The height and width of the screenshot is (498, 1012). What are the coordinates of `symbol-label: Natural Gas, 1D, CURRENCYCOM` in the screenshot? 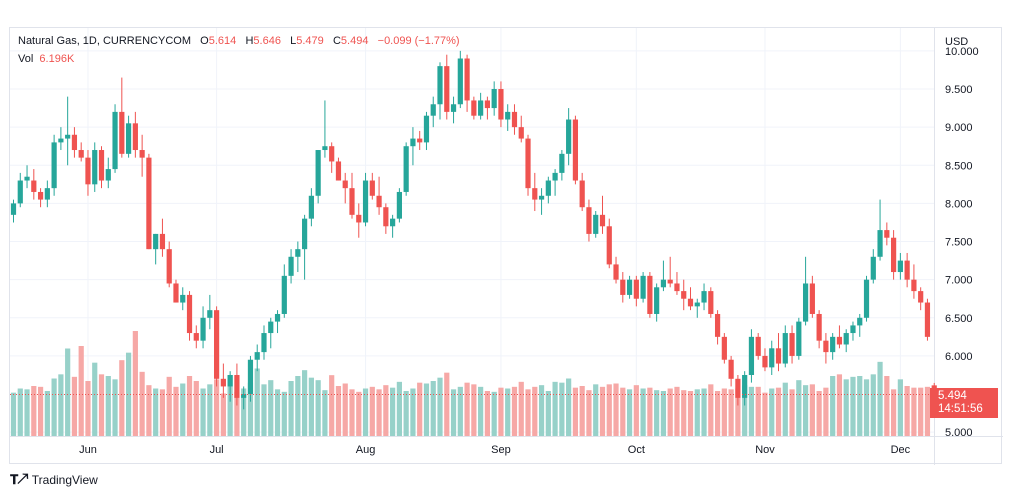 It's located at (104, 41).